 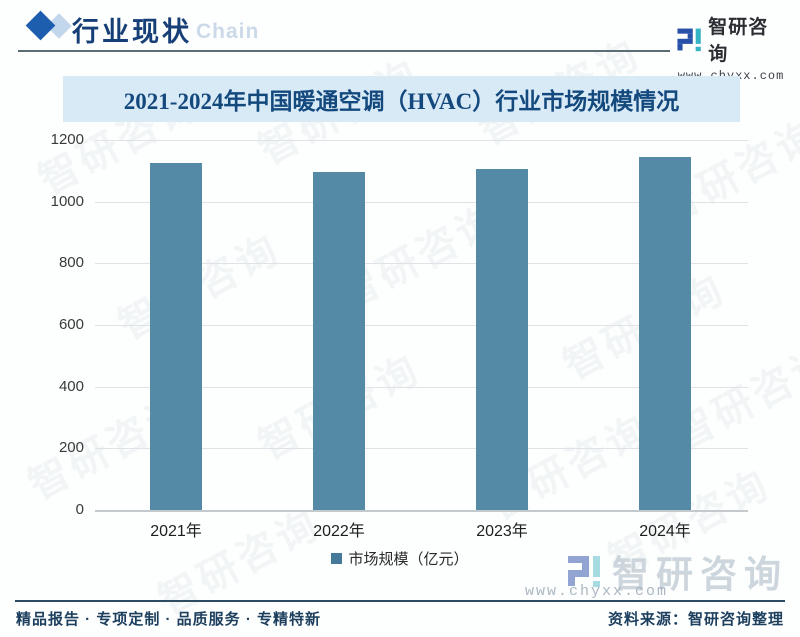 What do you see at coordinates (71, 324) in the screenshot?
I see `y-tick-600: 600` at bounding box center [71, 324].